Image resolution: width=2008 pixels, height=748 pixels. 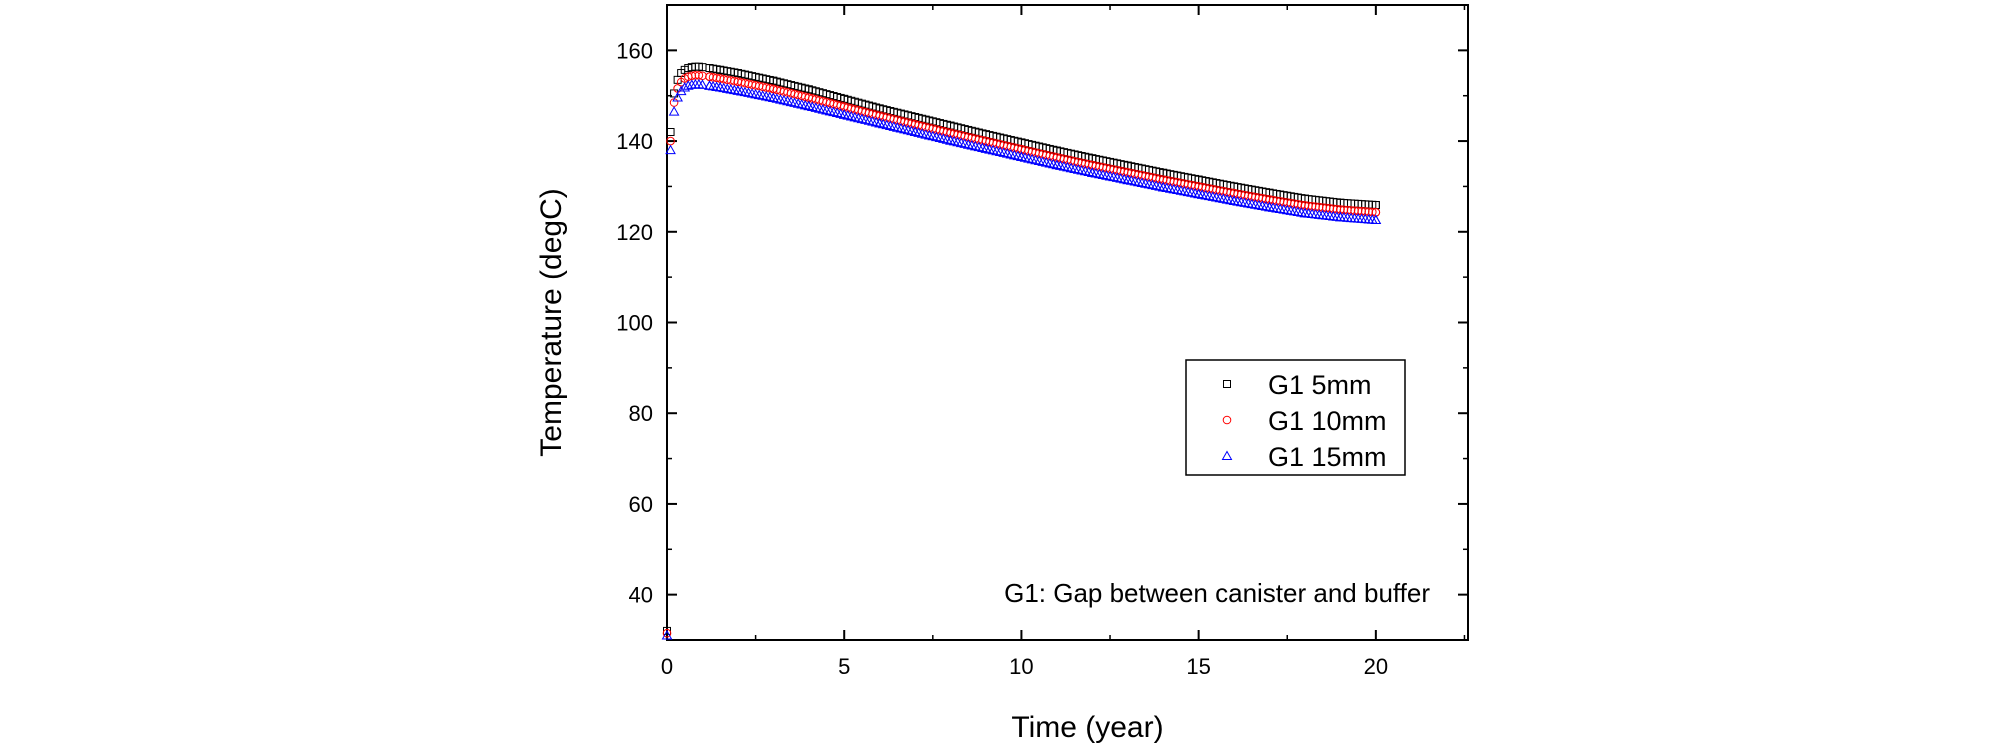 I want to click on x-tick-label: 0, so click(x=667, y=666).